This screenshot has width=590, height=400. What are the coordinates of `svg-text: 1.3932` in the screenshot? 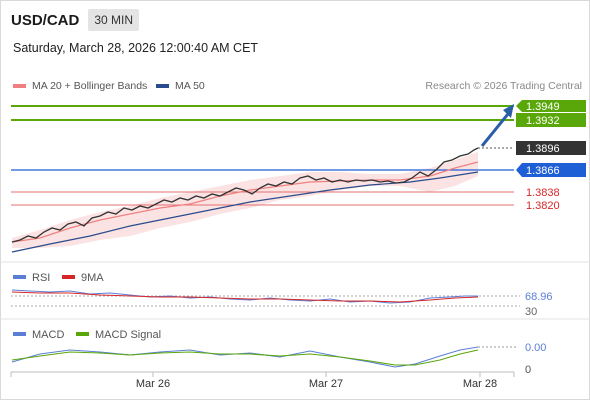 It's located at (543, 121).